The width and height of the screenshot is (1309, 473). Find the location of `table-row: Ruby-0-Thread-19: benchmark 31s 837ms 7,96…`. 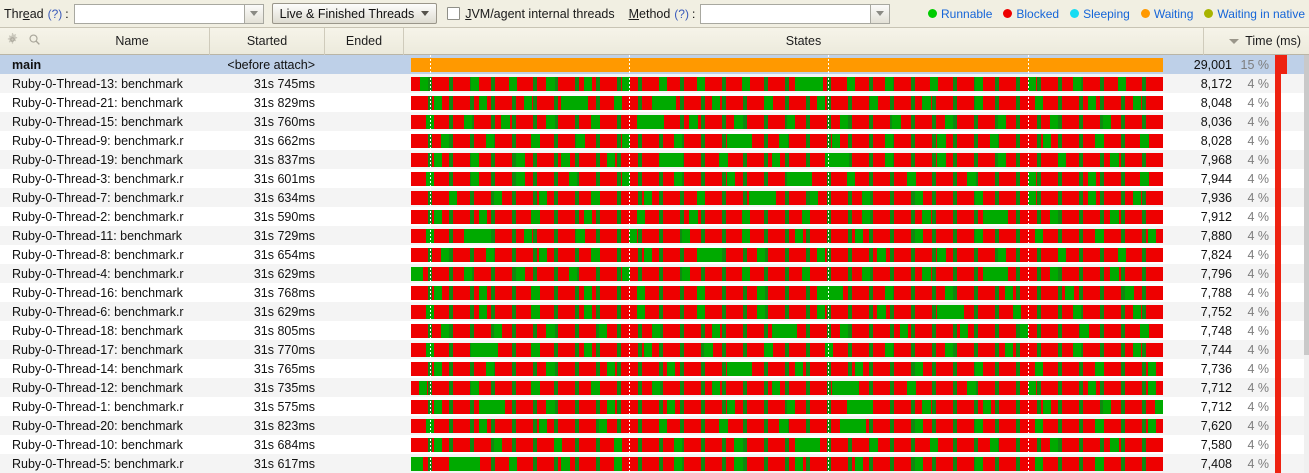

table-row: Ruby-0-Thread-19: benchmark 31s 837ms 7,96… is located at coordinates (654, 159).